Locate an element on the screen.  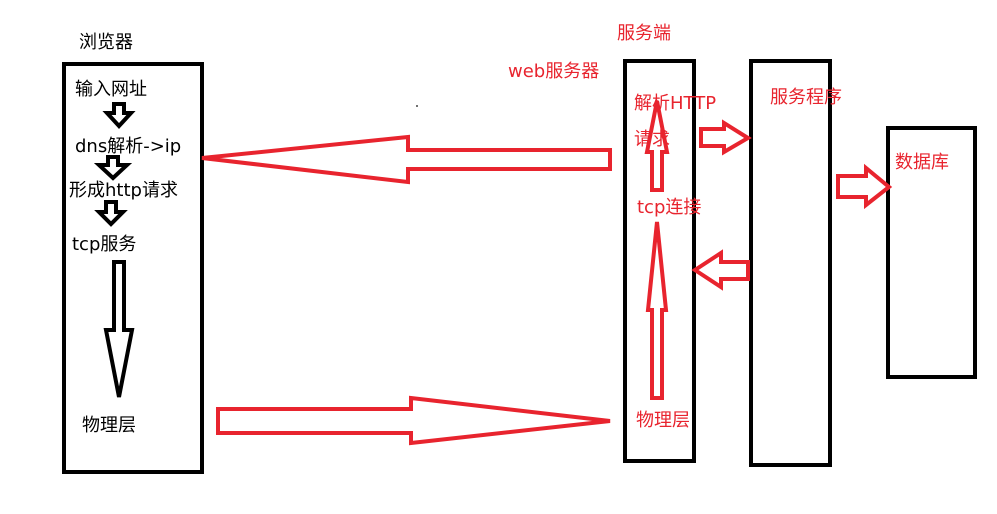
service-program-box is located at coordinates (790, 263).